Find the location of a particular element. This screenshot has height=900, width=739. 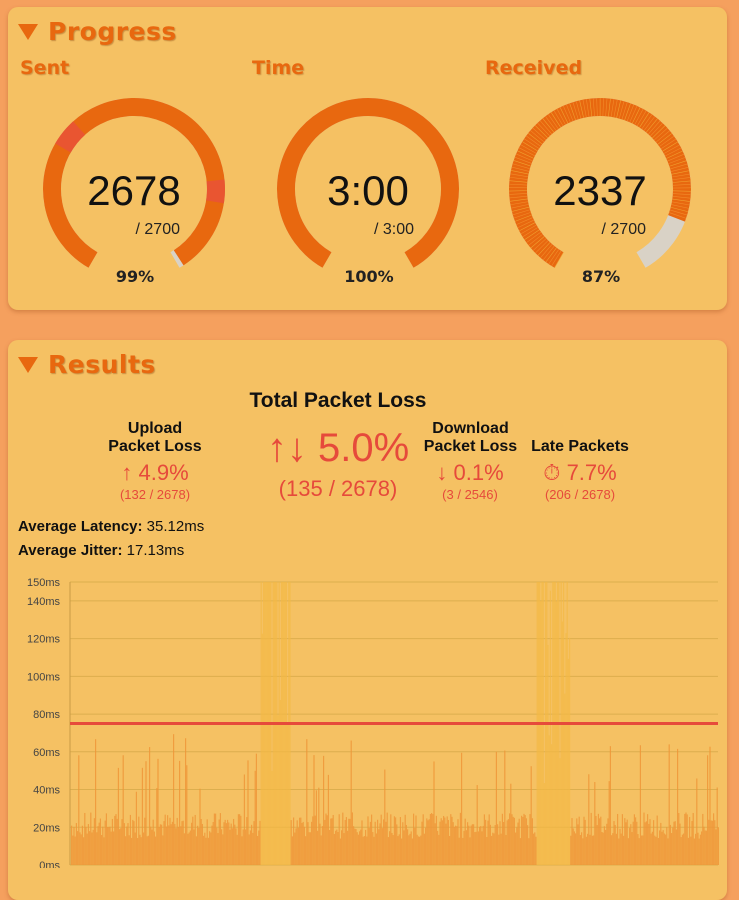

upload-loss-title: Upload Packet Loss is located at coordinates (155, 438).